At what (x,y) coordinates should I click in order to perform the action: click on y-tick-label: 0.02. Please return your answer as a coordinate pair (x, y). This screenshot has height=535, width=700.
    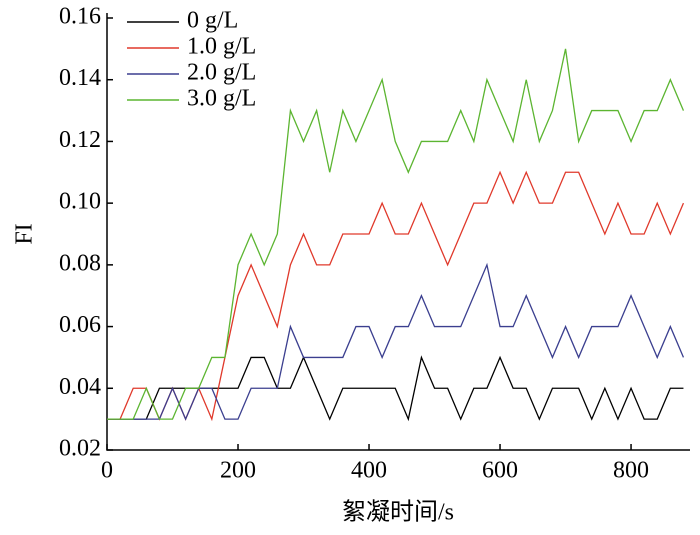
    Looking at the image, I should click on (80, 449).